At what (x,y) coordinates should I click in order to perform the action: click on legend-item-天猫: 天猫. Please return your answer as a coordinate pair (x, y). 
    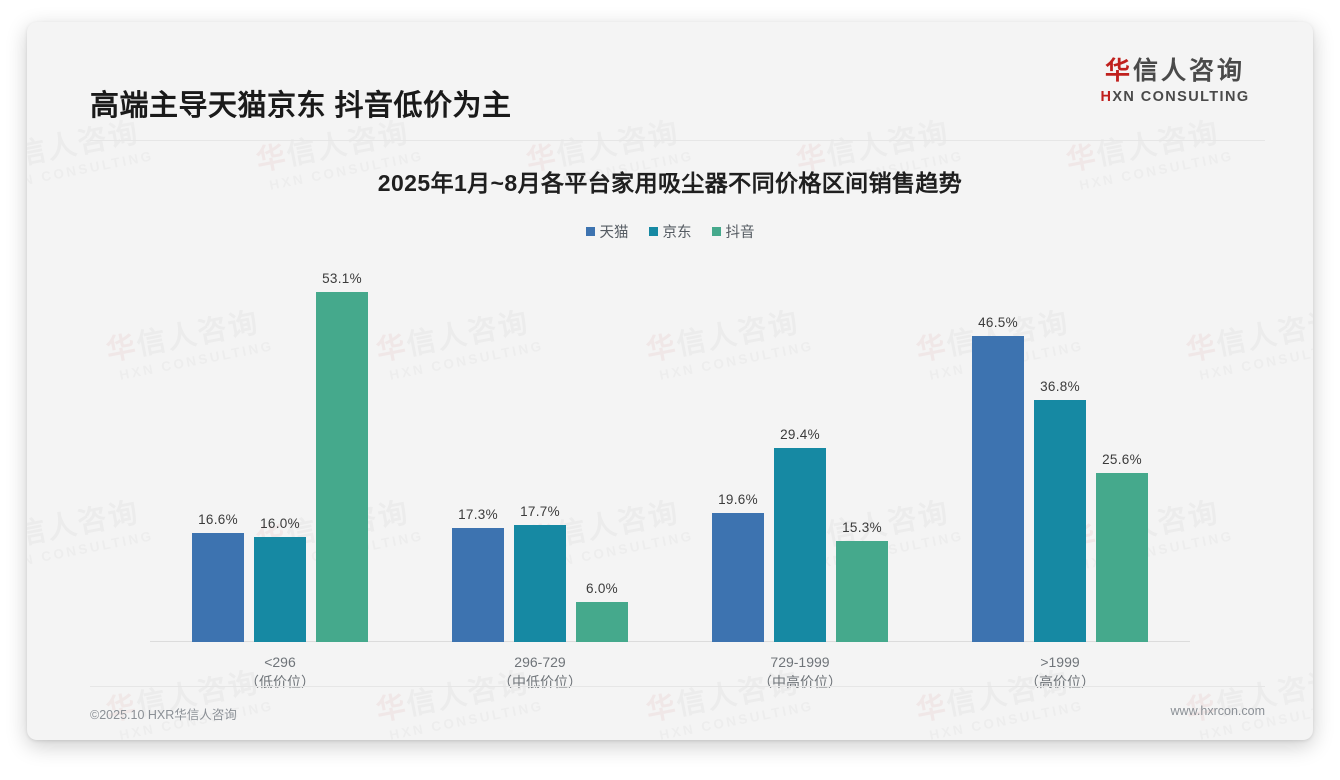
    Looking at the image, I should click on (607, 231).